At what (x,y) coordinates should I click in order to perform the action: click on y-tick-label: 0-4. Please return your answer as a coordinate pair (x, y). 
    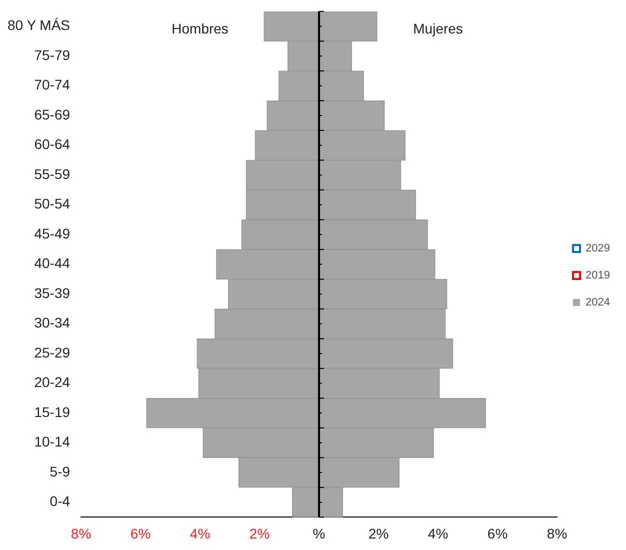
    Looking at the image, I should click on (60, 501).